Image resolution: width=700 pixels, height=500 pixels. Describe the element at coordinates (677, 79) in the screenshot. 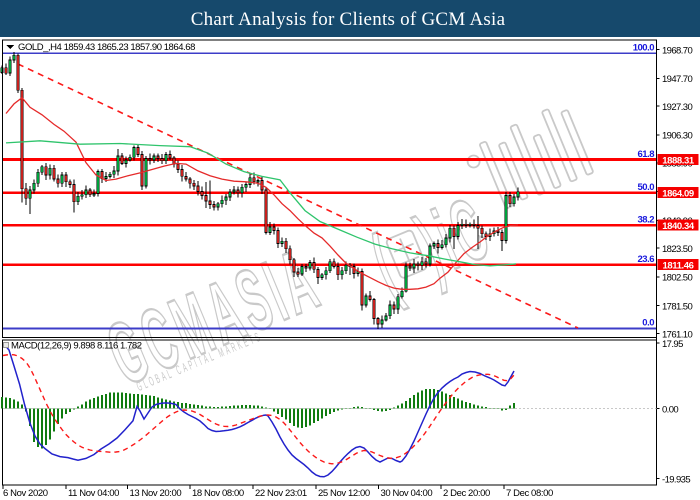

I see `svg-text: 1947.70` at that location.